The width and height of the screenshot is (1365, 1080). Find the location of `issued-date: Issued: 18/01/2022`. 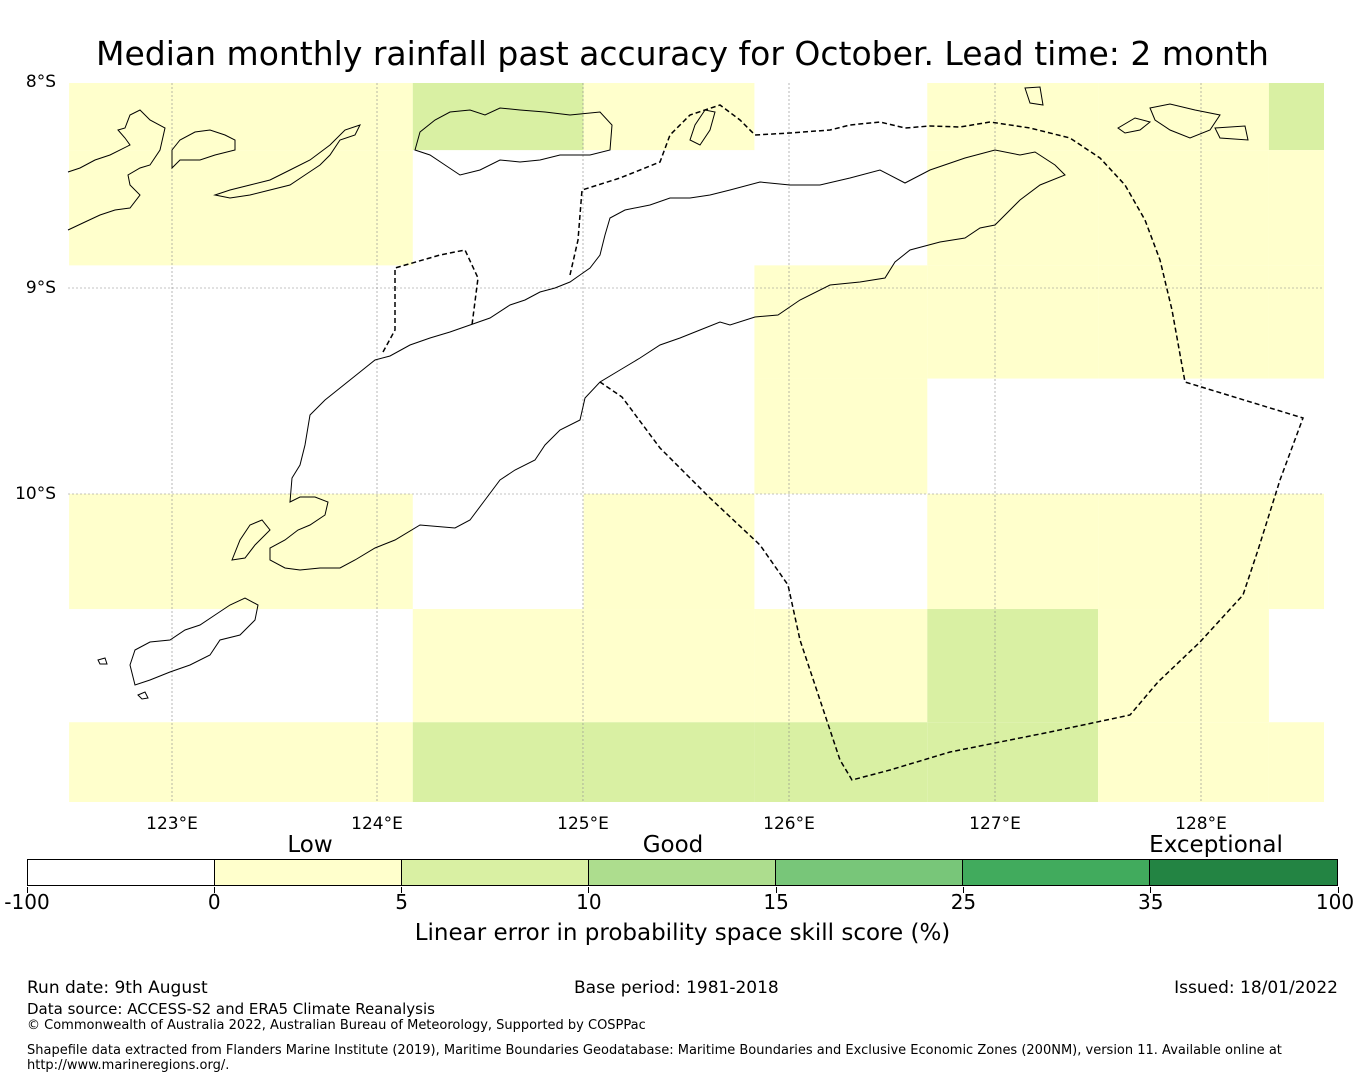

issued-date: Issued: 18/01/2022 is located at coordinates (1256, 988).